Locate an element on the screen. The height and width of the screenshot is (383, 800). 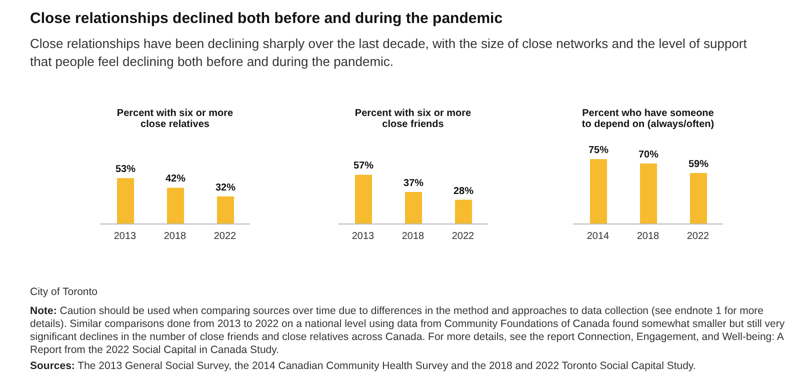
data-label: 28% is located at coordinates (463, 191).